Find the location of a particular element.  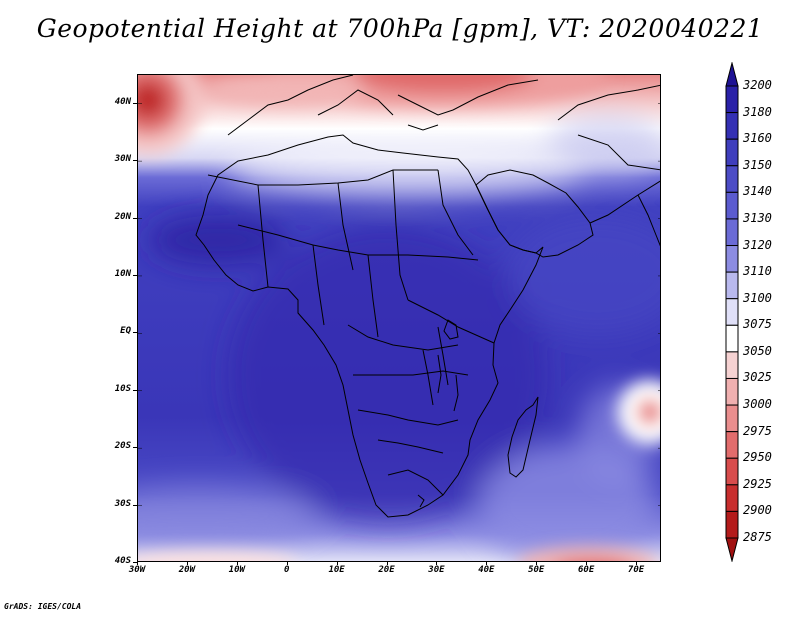

colorbar-level-label: 3075 is located at coordinates (757, 324).